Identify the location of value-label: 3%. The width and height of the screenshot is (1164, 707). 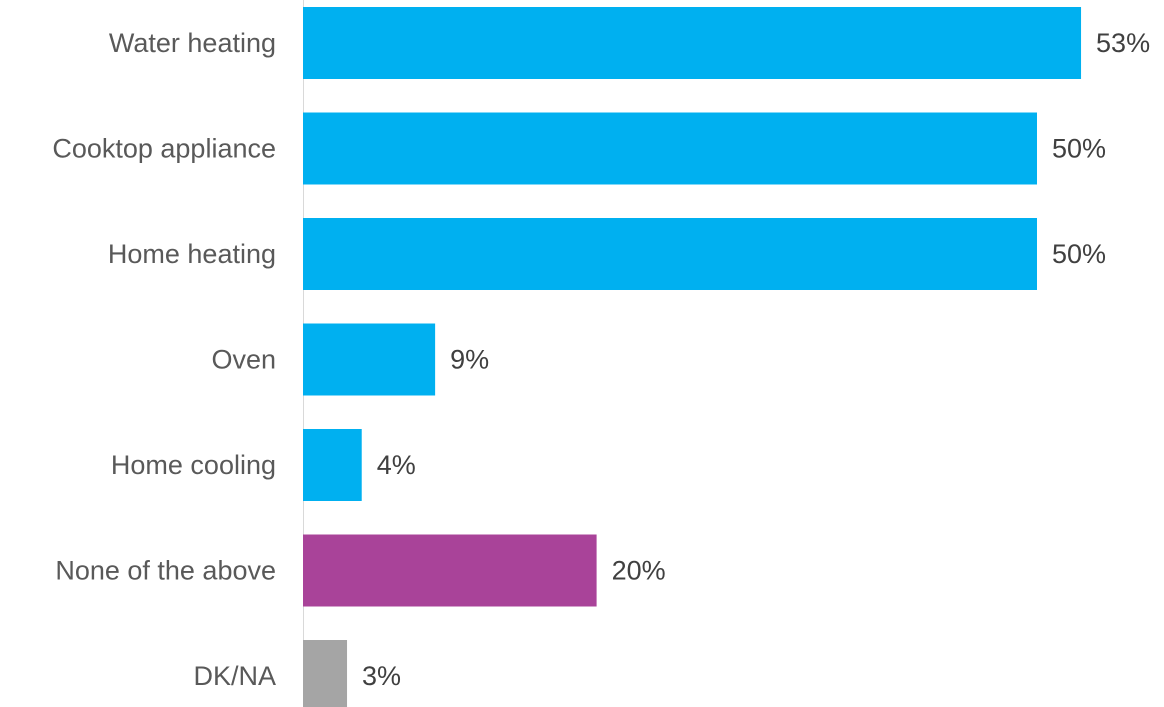
(381, 676).